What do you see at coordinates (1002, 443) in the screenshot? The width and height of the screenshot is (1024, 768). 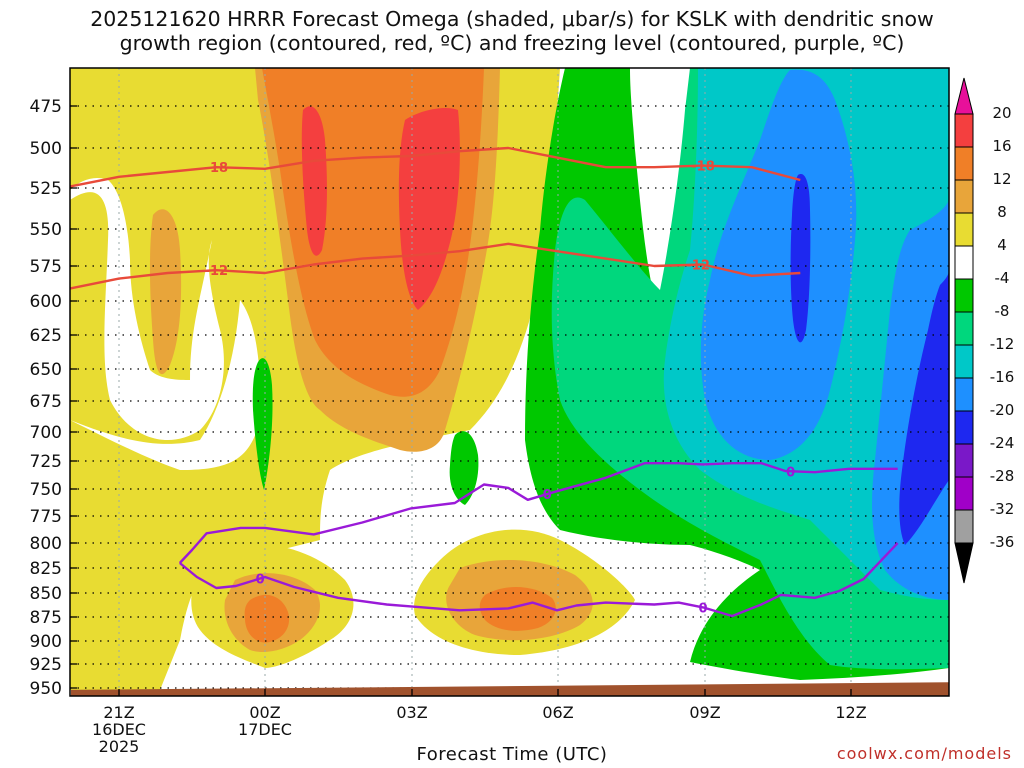 I see `colorbar-label: -24` at bounding box center [1002, 443].